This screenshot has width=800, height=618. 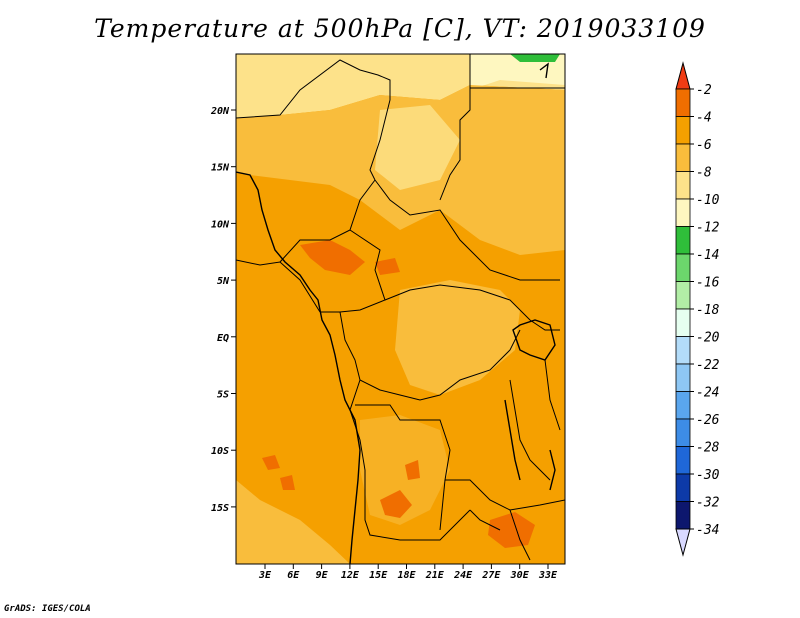 What do you see at coordinates (406, 575) in the screenshot?
I see `lon-tick-label: 18E` at bounding box center [406, 575].